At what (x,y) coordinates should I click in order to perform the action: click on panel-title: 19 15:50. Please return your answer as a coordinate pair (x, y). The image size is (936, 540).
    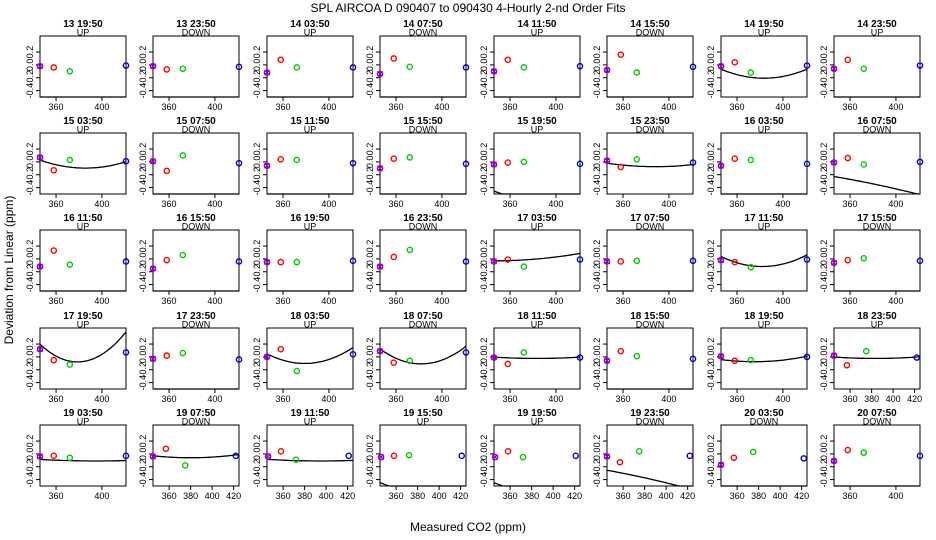
    Looking at the image, I should click on (423, 413).